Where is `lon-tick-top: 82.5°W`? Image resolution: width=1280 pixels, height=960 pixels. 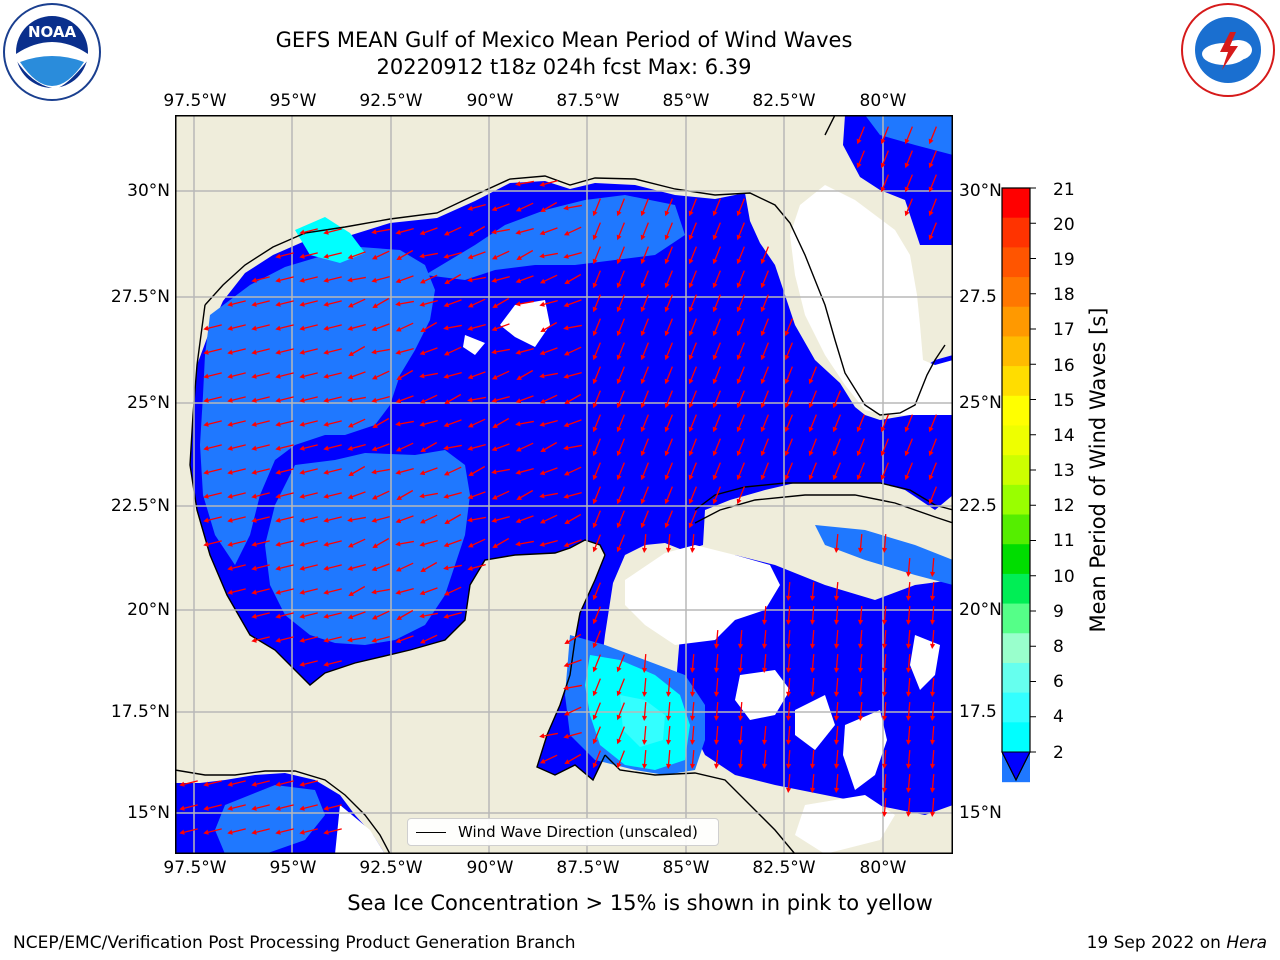
lon-tick-top: 82.5°W is located at coordinates (784, 101).